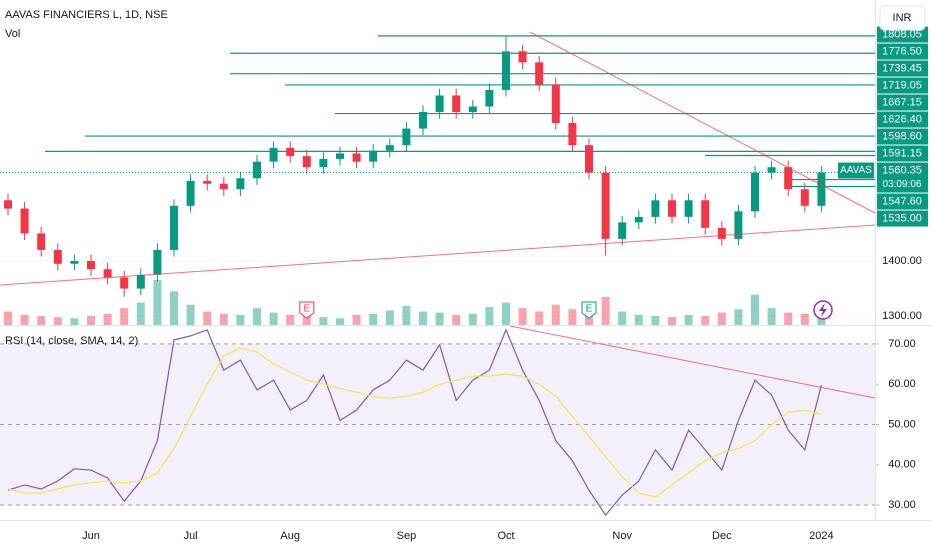 This screenshot has width=932, height=550. I want to click on volume-title: Vol, so click(12, 34).